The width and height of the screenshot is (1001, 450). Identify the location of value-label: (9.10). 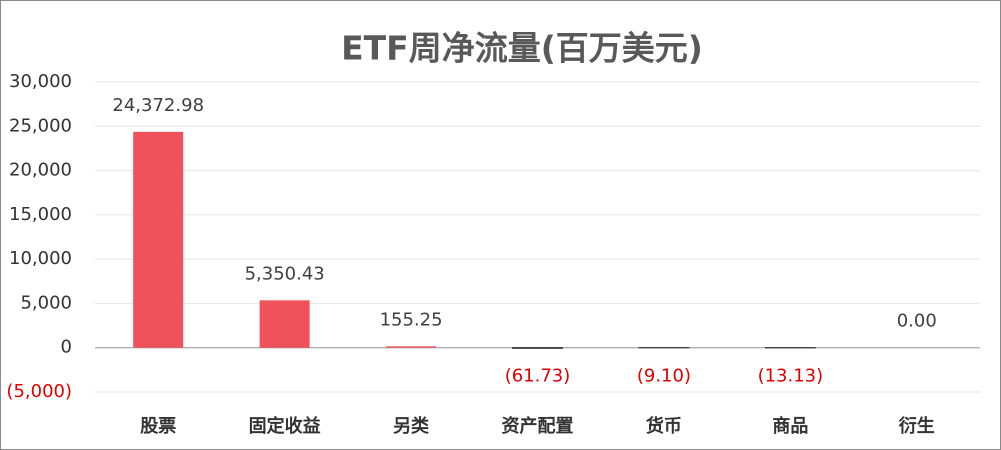
(664, 376).